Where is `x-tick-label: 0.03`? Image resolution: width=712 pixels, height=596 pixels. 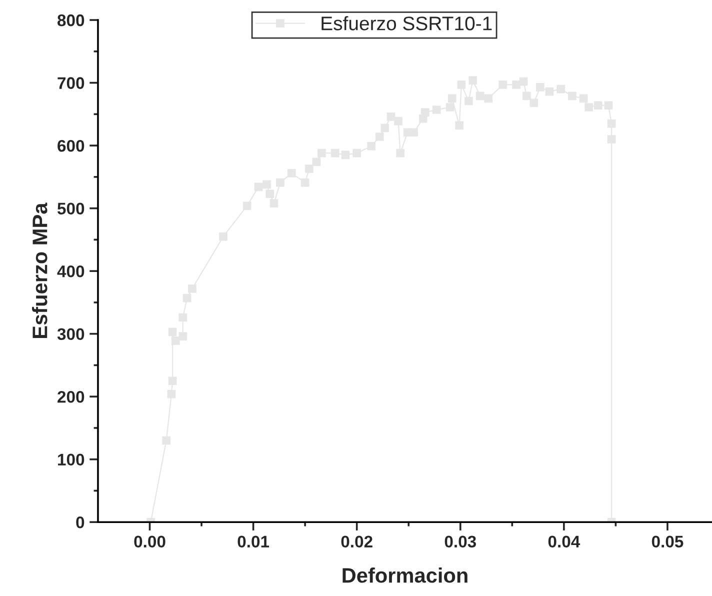 x-tick-label: 0.03 is located at coordinates (460, 542).